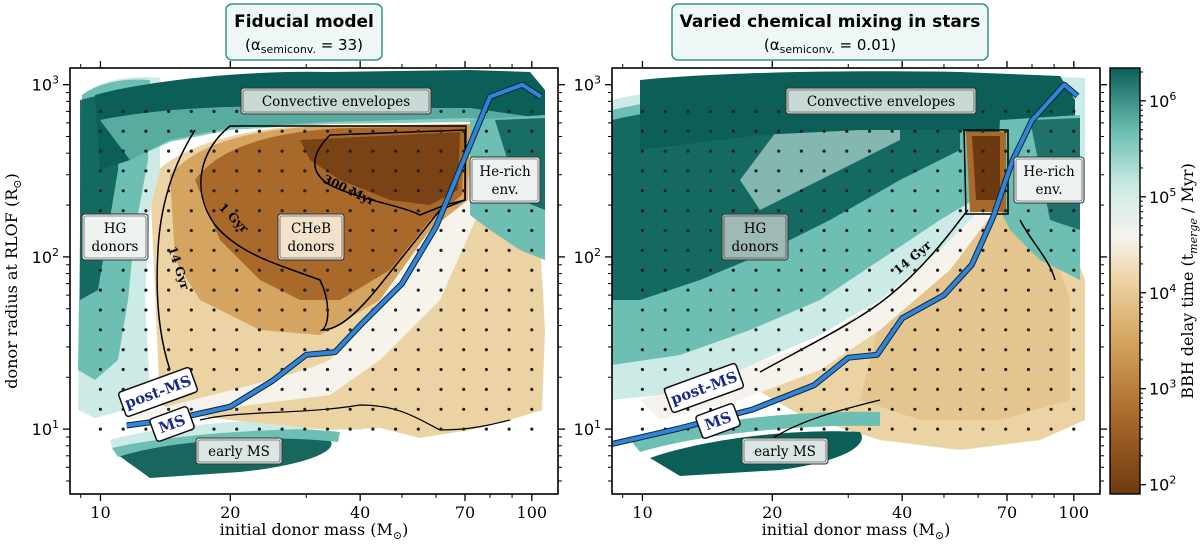 Image resolution: width=1200 pixels, height=547 pixels. What do you see at coordinates (1158, 283) in the screenshot?
I see `colorbar-ticks: 102 103 104 105 106` at bounding box center [1158, 283].